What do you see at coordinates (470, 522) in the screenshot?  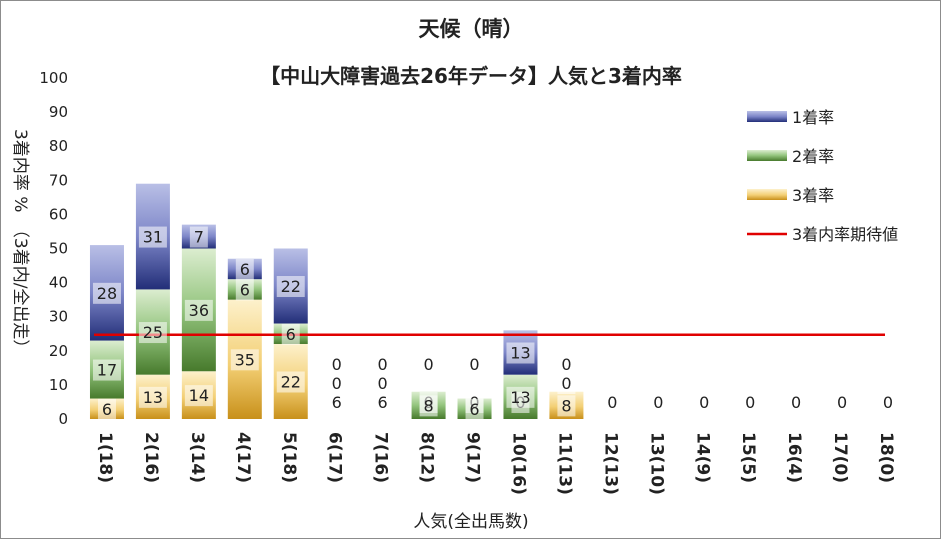 I see `x-axis-label: 人気(全出馬数)` at bounding box center [470, 522].